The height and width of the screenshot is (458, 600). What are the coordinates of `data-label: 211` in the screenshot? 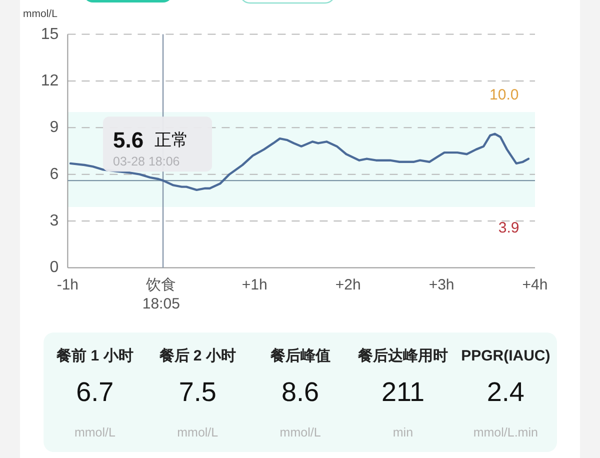 It's located at (403, 392).